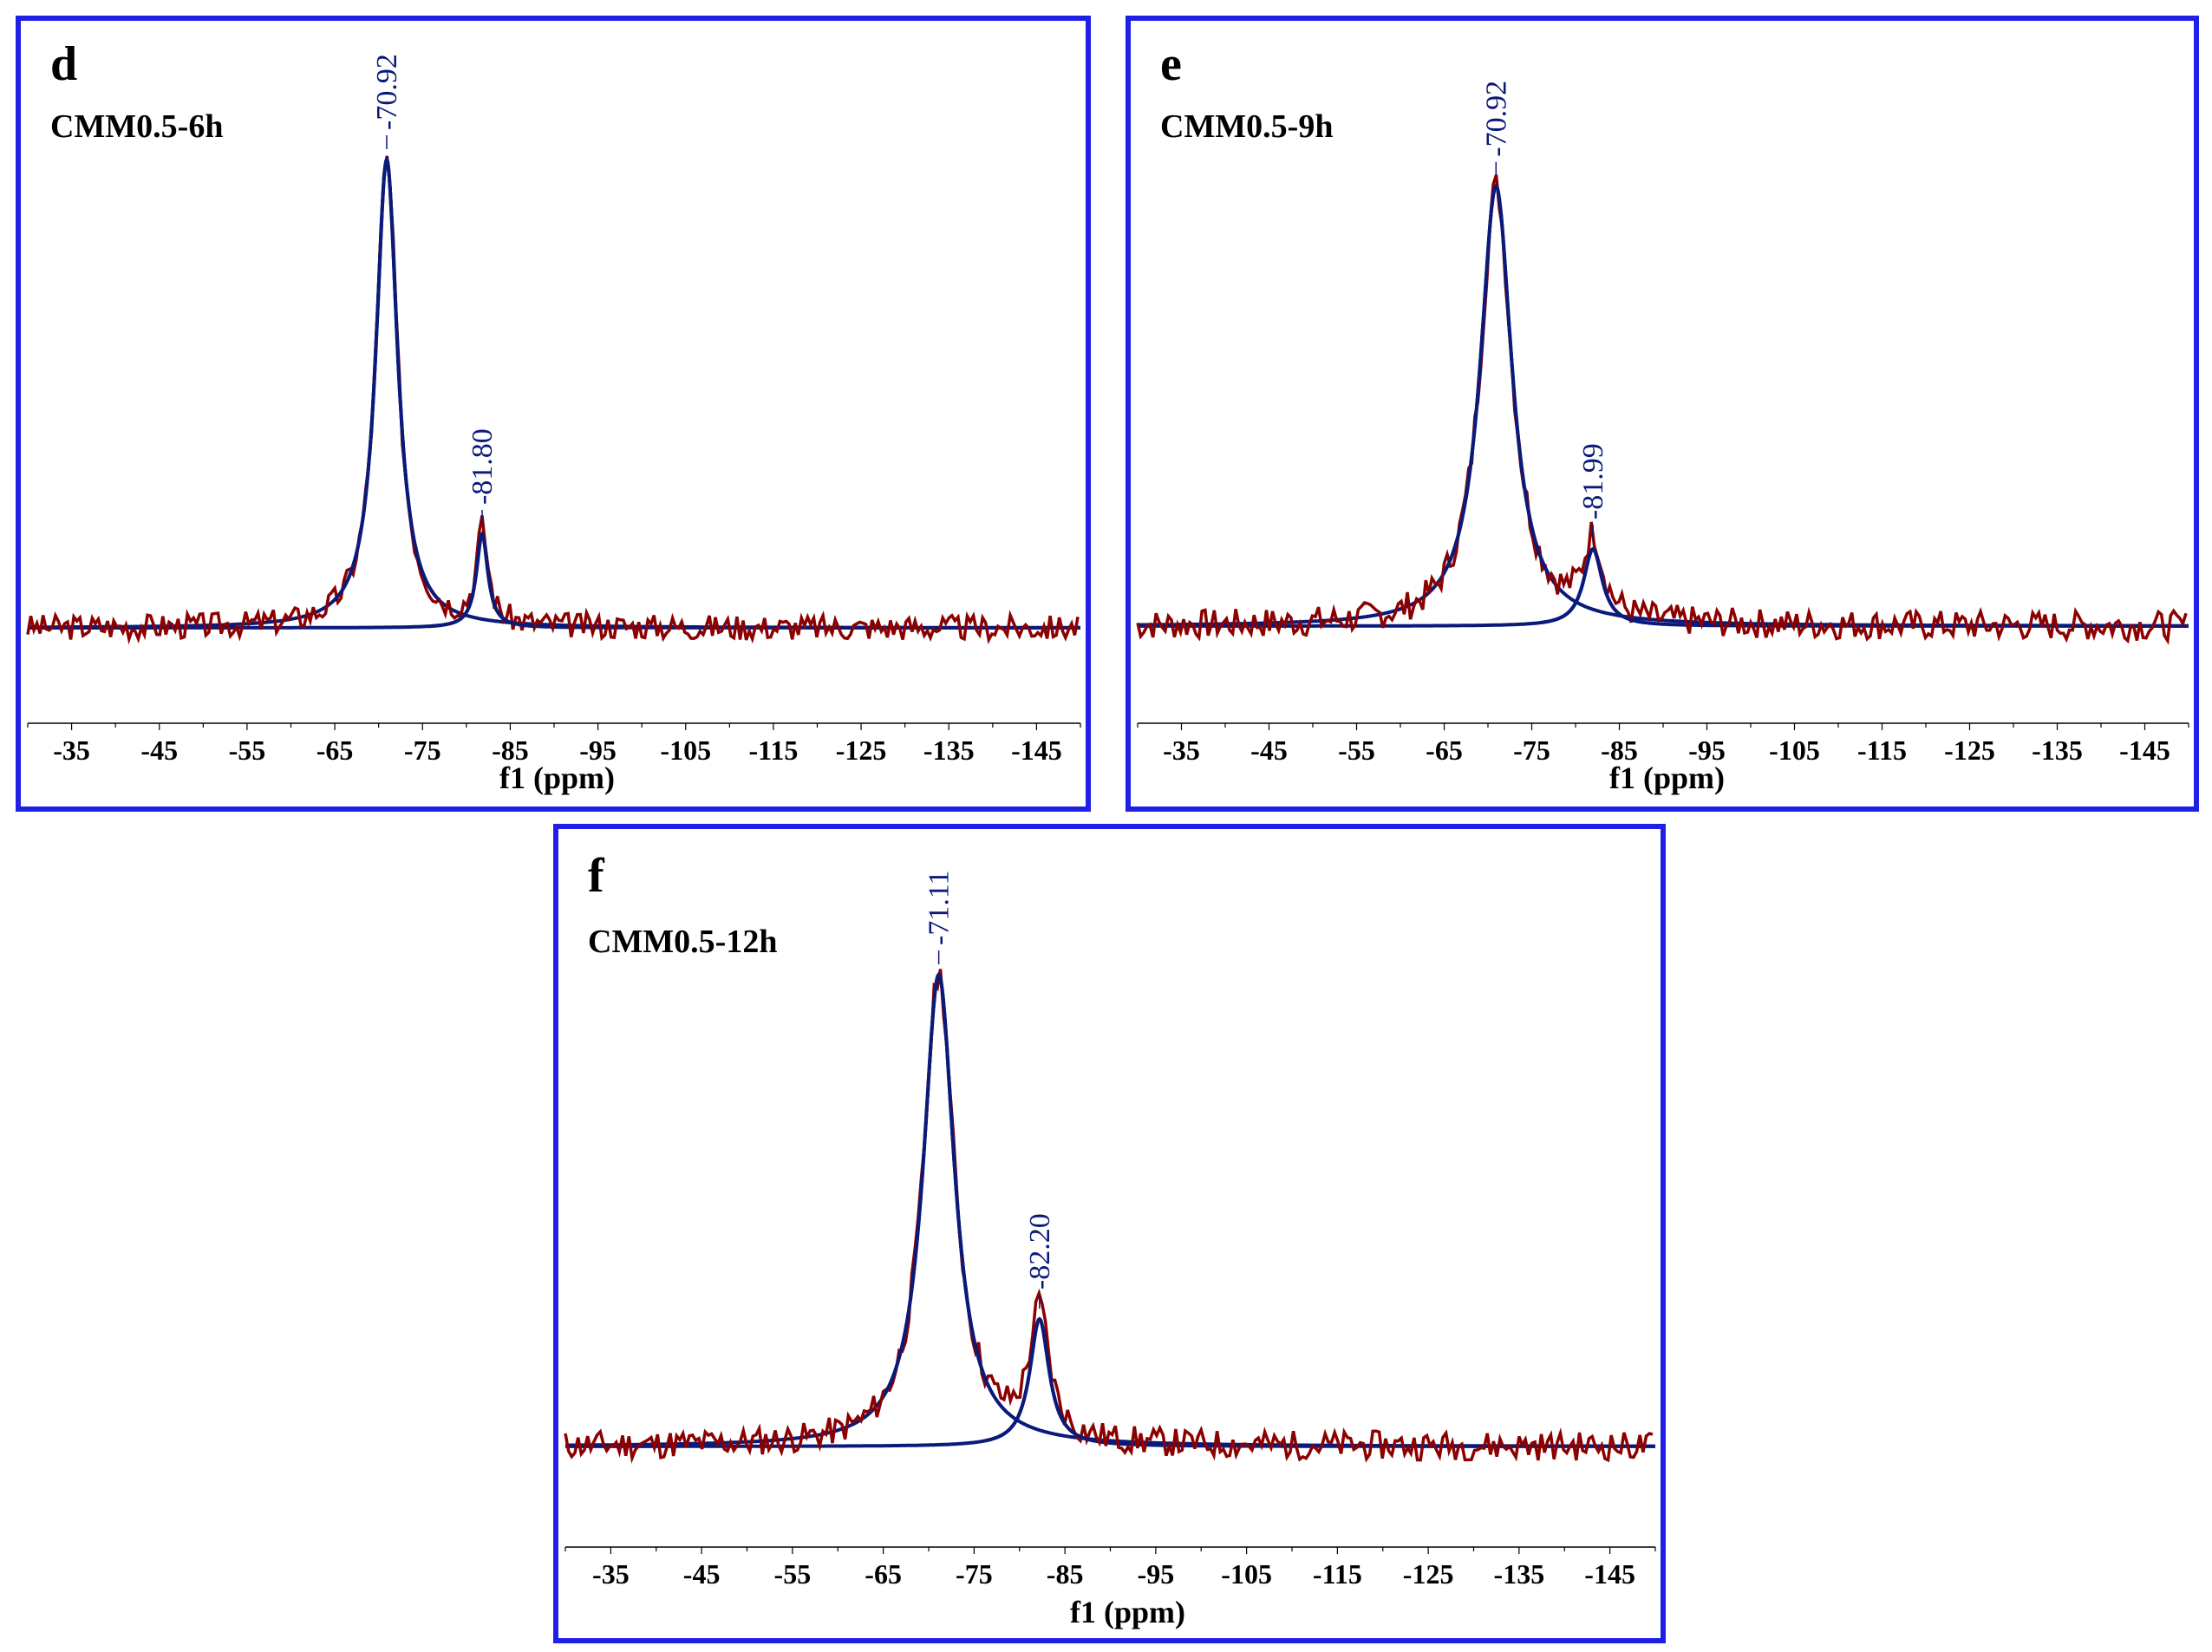 The height and width of the screenshot is (1652, 2212). I want to click on peak-label: -82.20, so click(1040, 1252).